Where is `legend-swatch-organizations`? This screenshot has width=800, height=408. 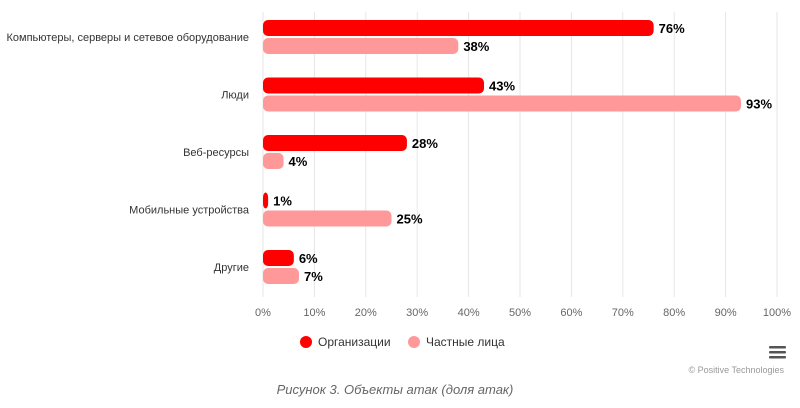
legend-swatch-organizations is located at coordinates (306, 342).